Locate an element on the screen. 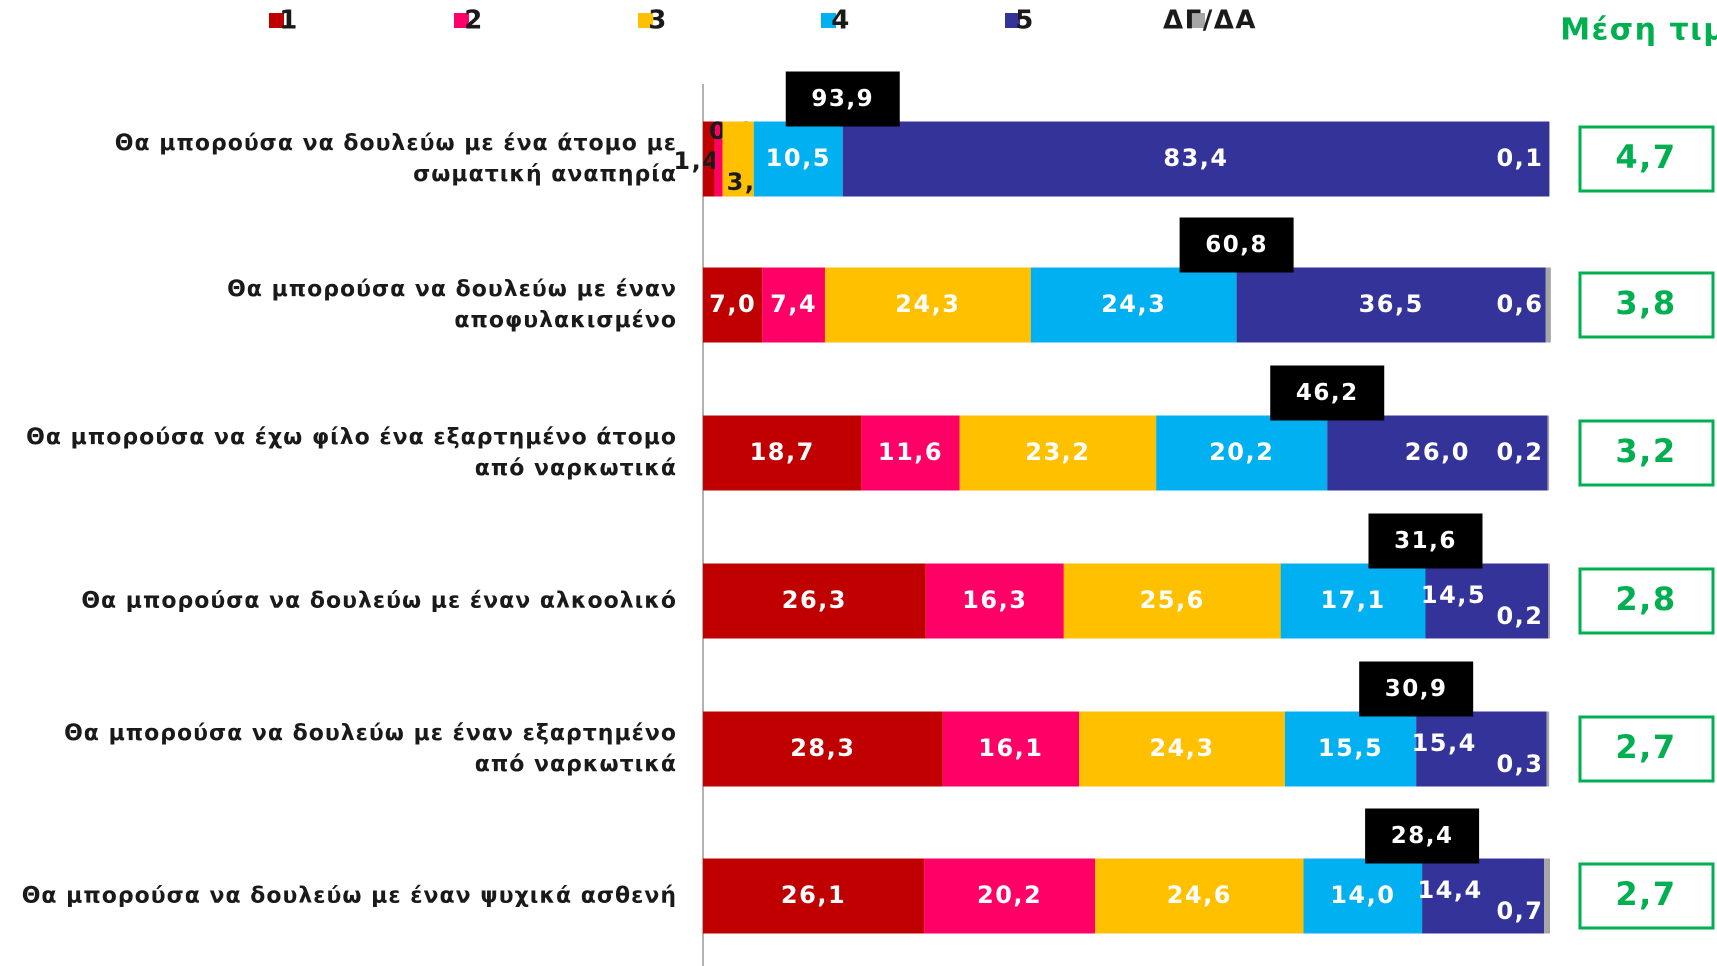 Image resolution: width=1717 pixels, height=966 pixels. mean-label: 4,7 is located at coordinates (1645, 157).